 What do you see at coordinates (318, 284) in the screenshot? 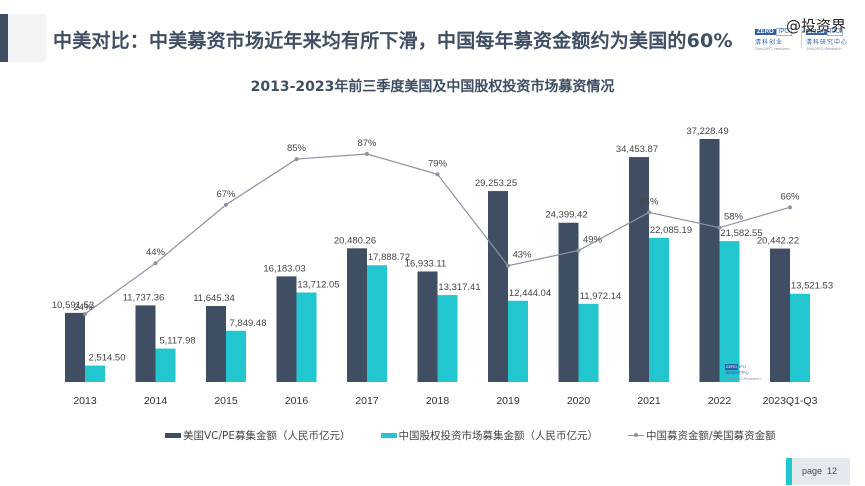
I see `data-label-china-2016: 13,712.05` at bounding box center [318, 284].